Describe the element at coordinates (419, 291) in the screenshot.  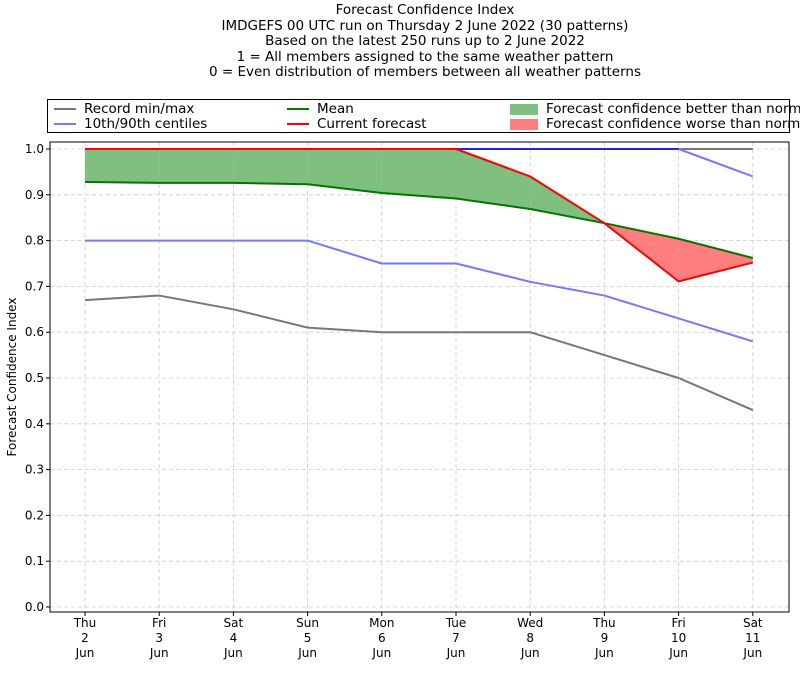
I see `centile-10-line` at that location.